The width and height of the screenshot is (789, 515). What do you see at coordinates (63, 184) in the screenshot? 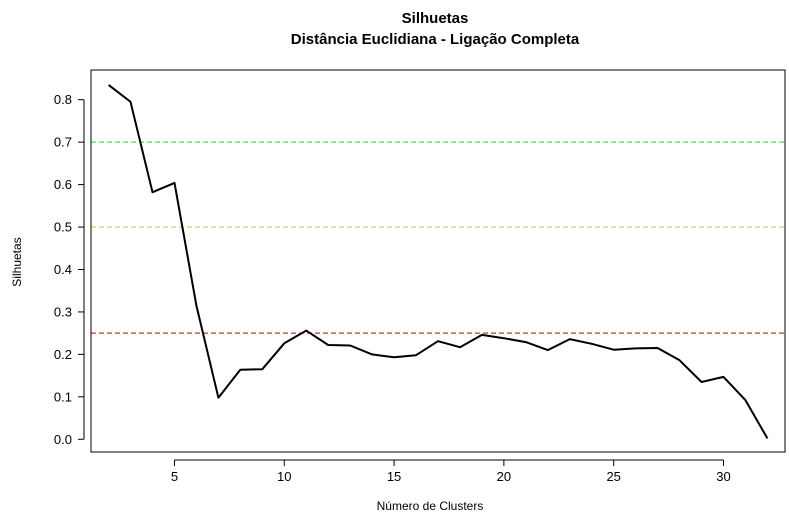
I see `y-tick-label: 0.6` at bounding box center [63, 184].